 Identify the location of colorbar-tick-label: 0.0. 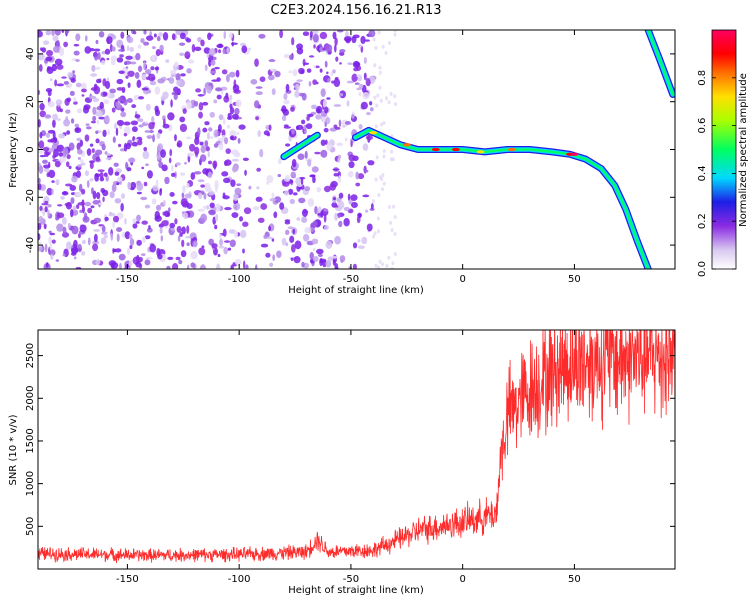
(702, 269).